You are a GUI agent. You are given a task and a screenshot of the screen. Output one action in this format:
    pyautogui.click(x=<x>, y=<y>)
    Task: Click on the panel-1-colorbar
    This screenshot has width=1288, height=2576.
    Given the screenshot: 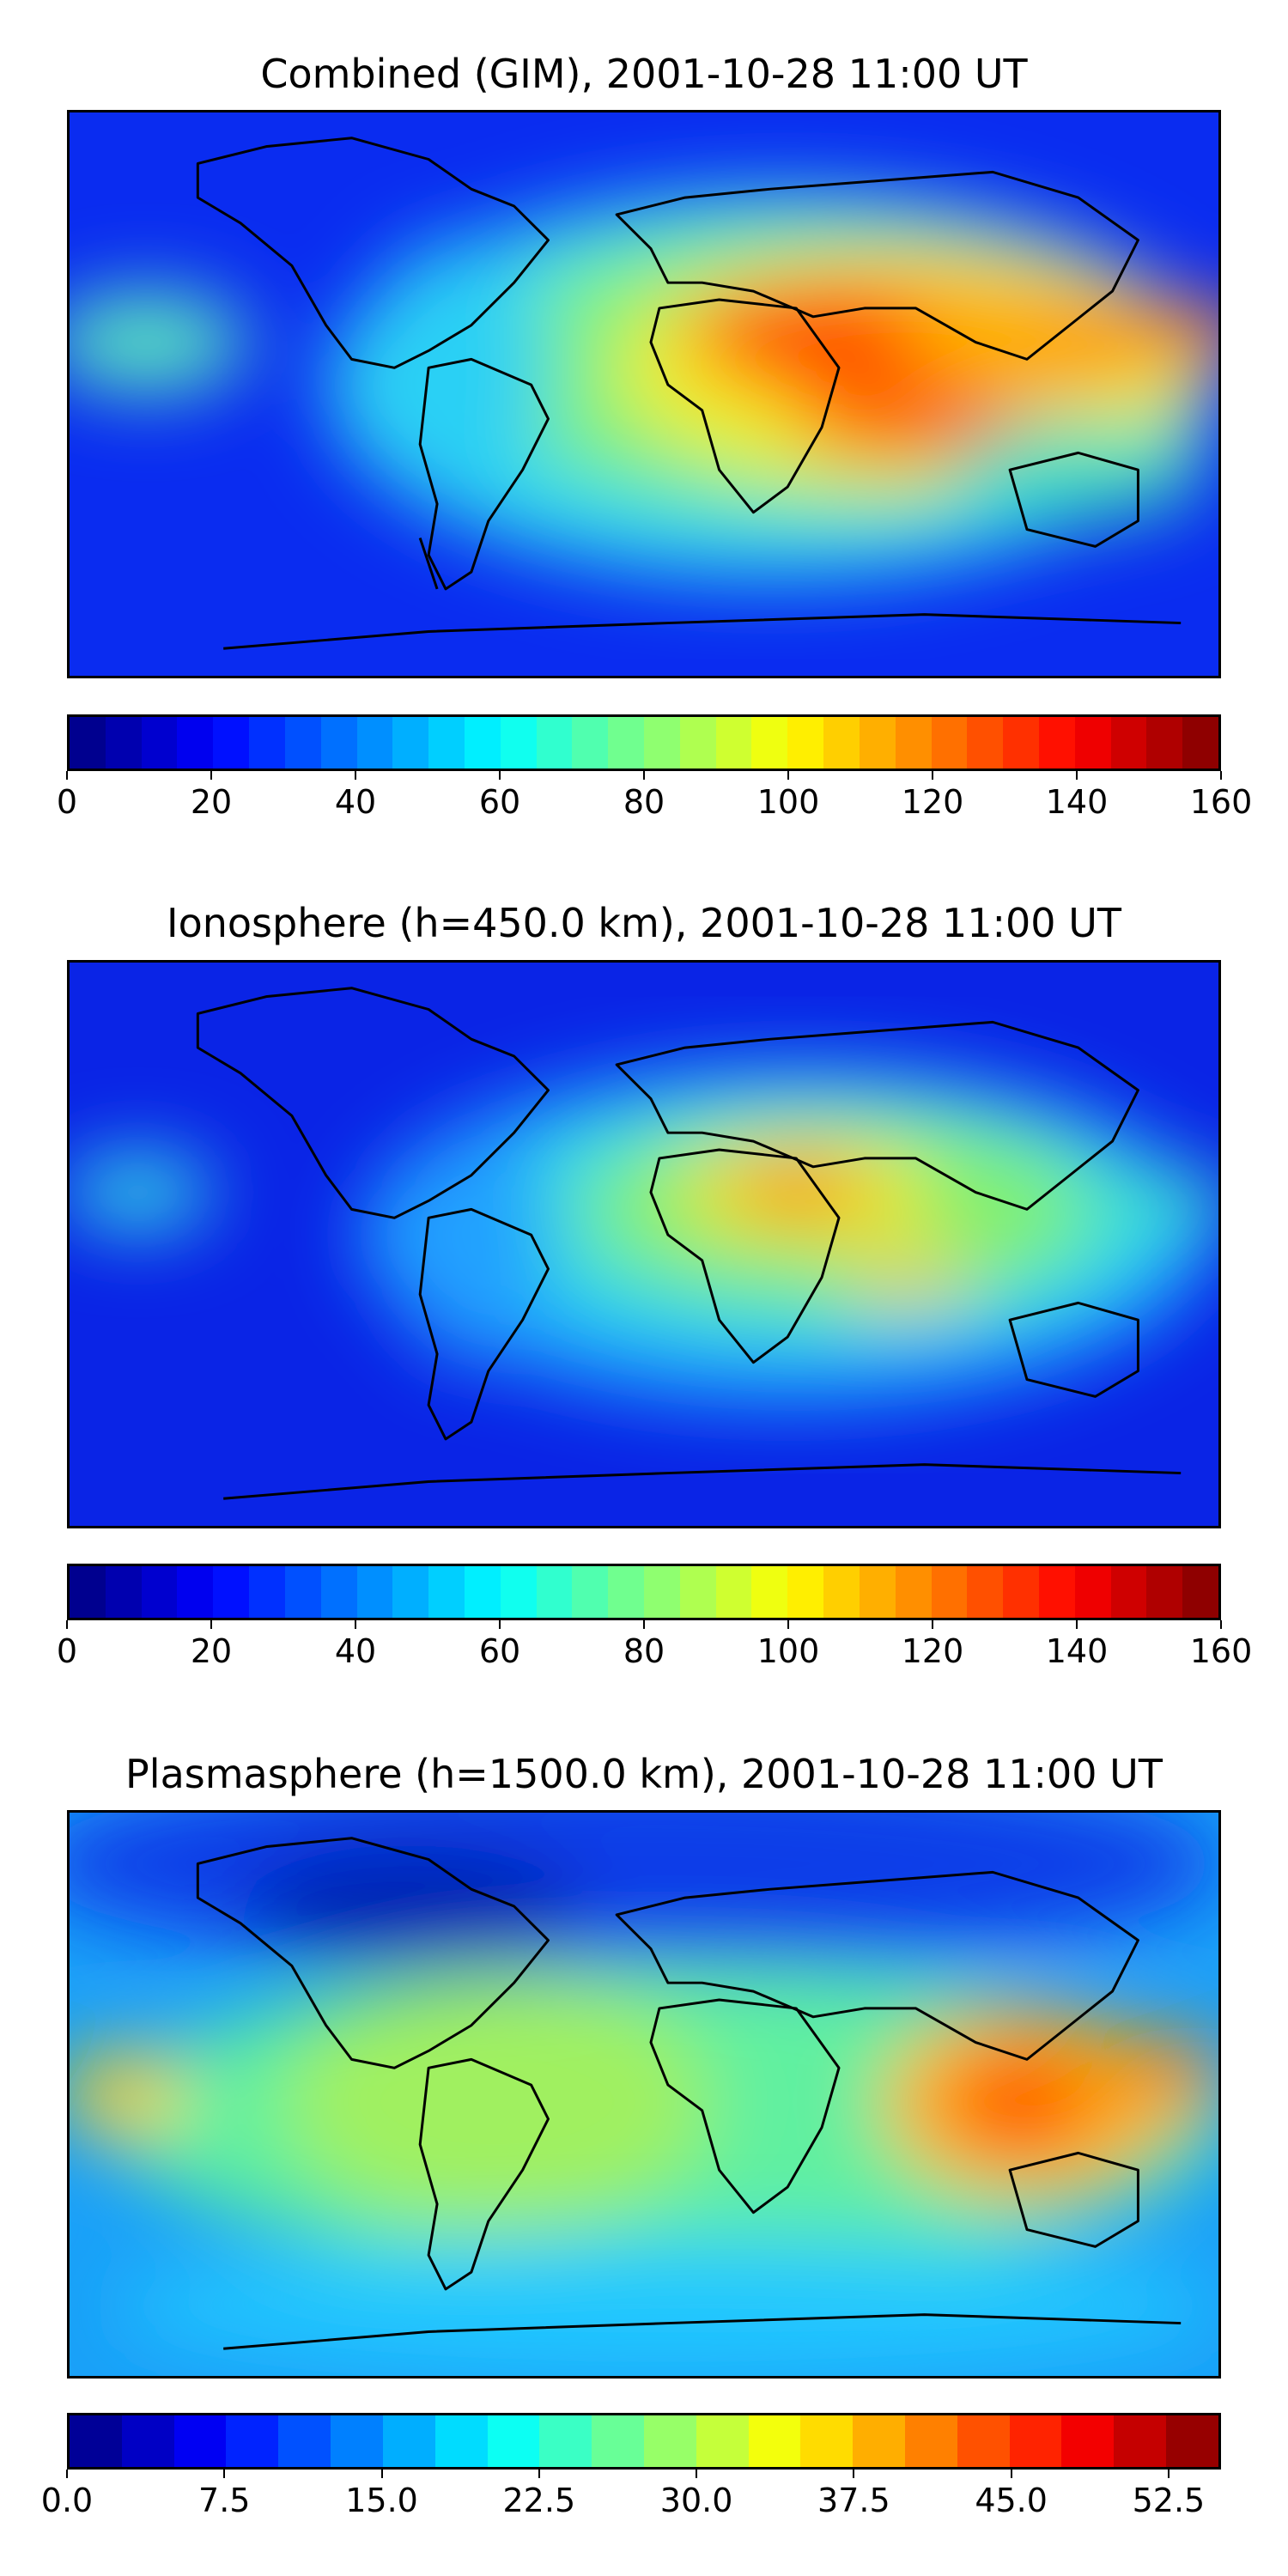 What is the action you would take?
    pyautogui.click(x=644, y=742)
    